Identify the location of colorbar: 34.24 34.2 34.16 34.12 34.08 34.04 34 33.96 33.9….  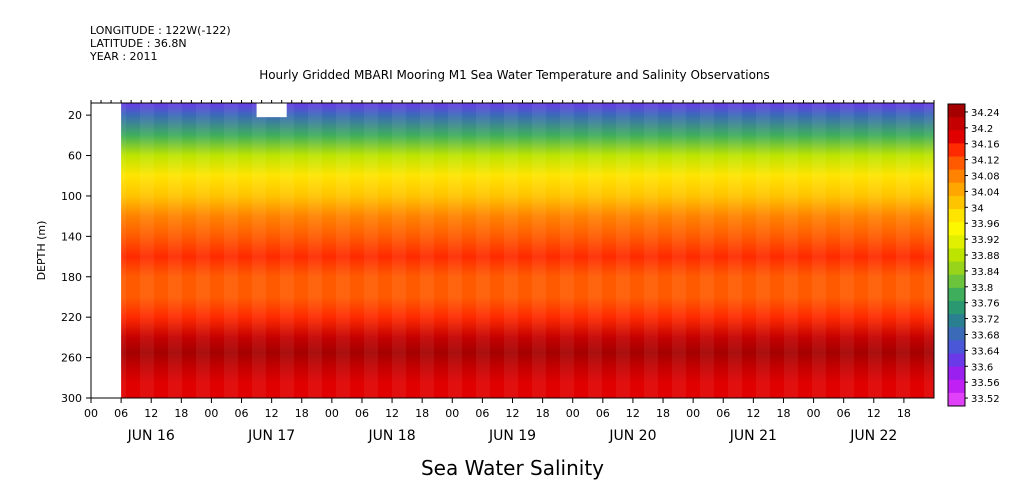
(973, 255).